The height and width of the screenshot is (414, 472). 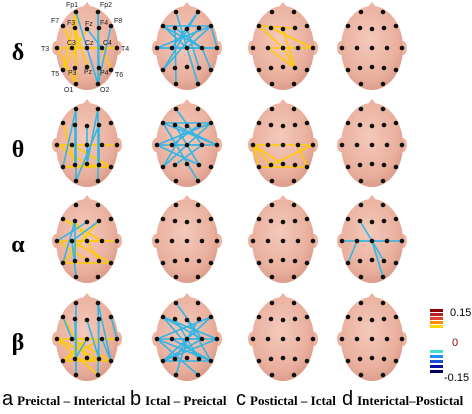 I want to click on electrode-label-o2: O2, so click(x=104, y=90).